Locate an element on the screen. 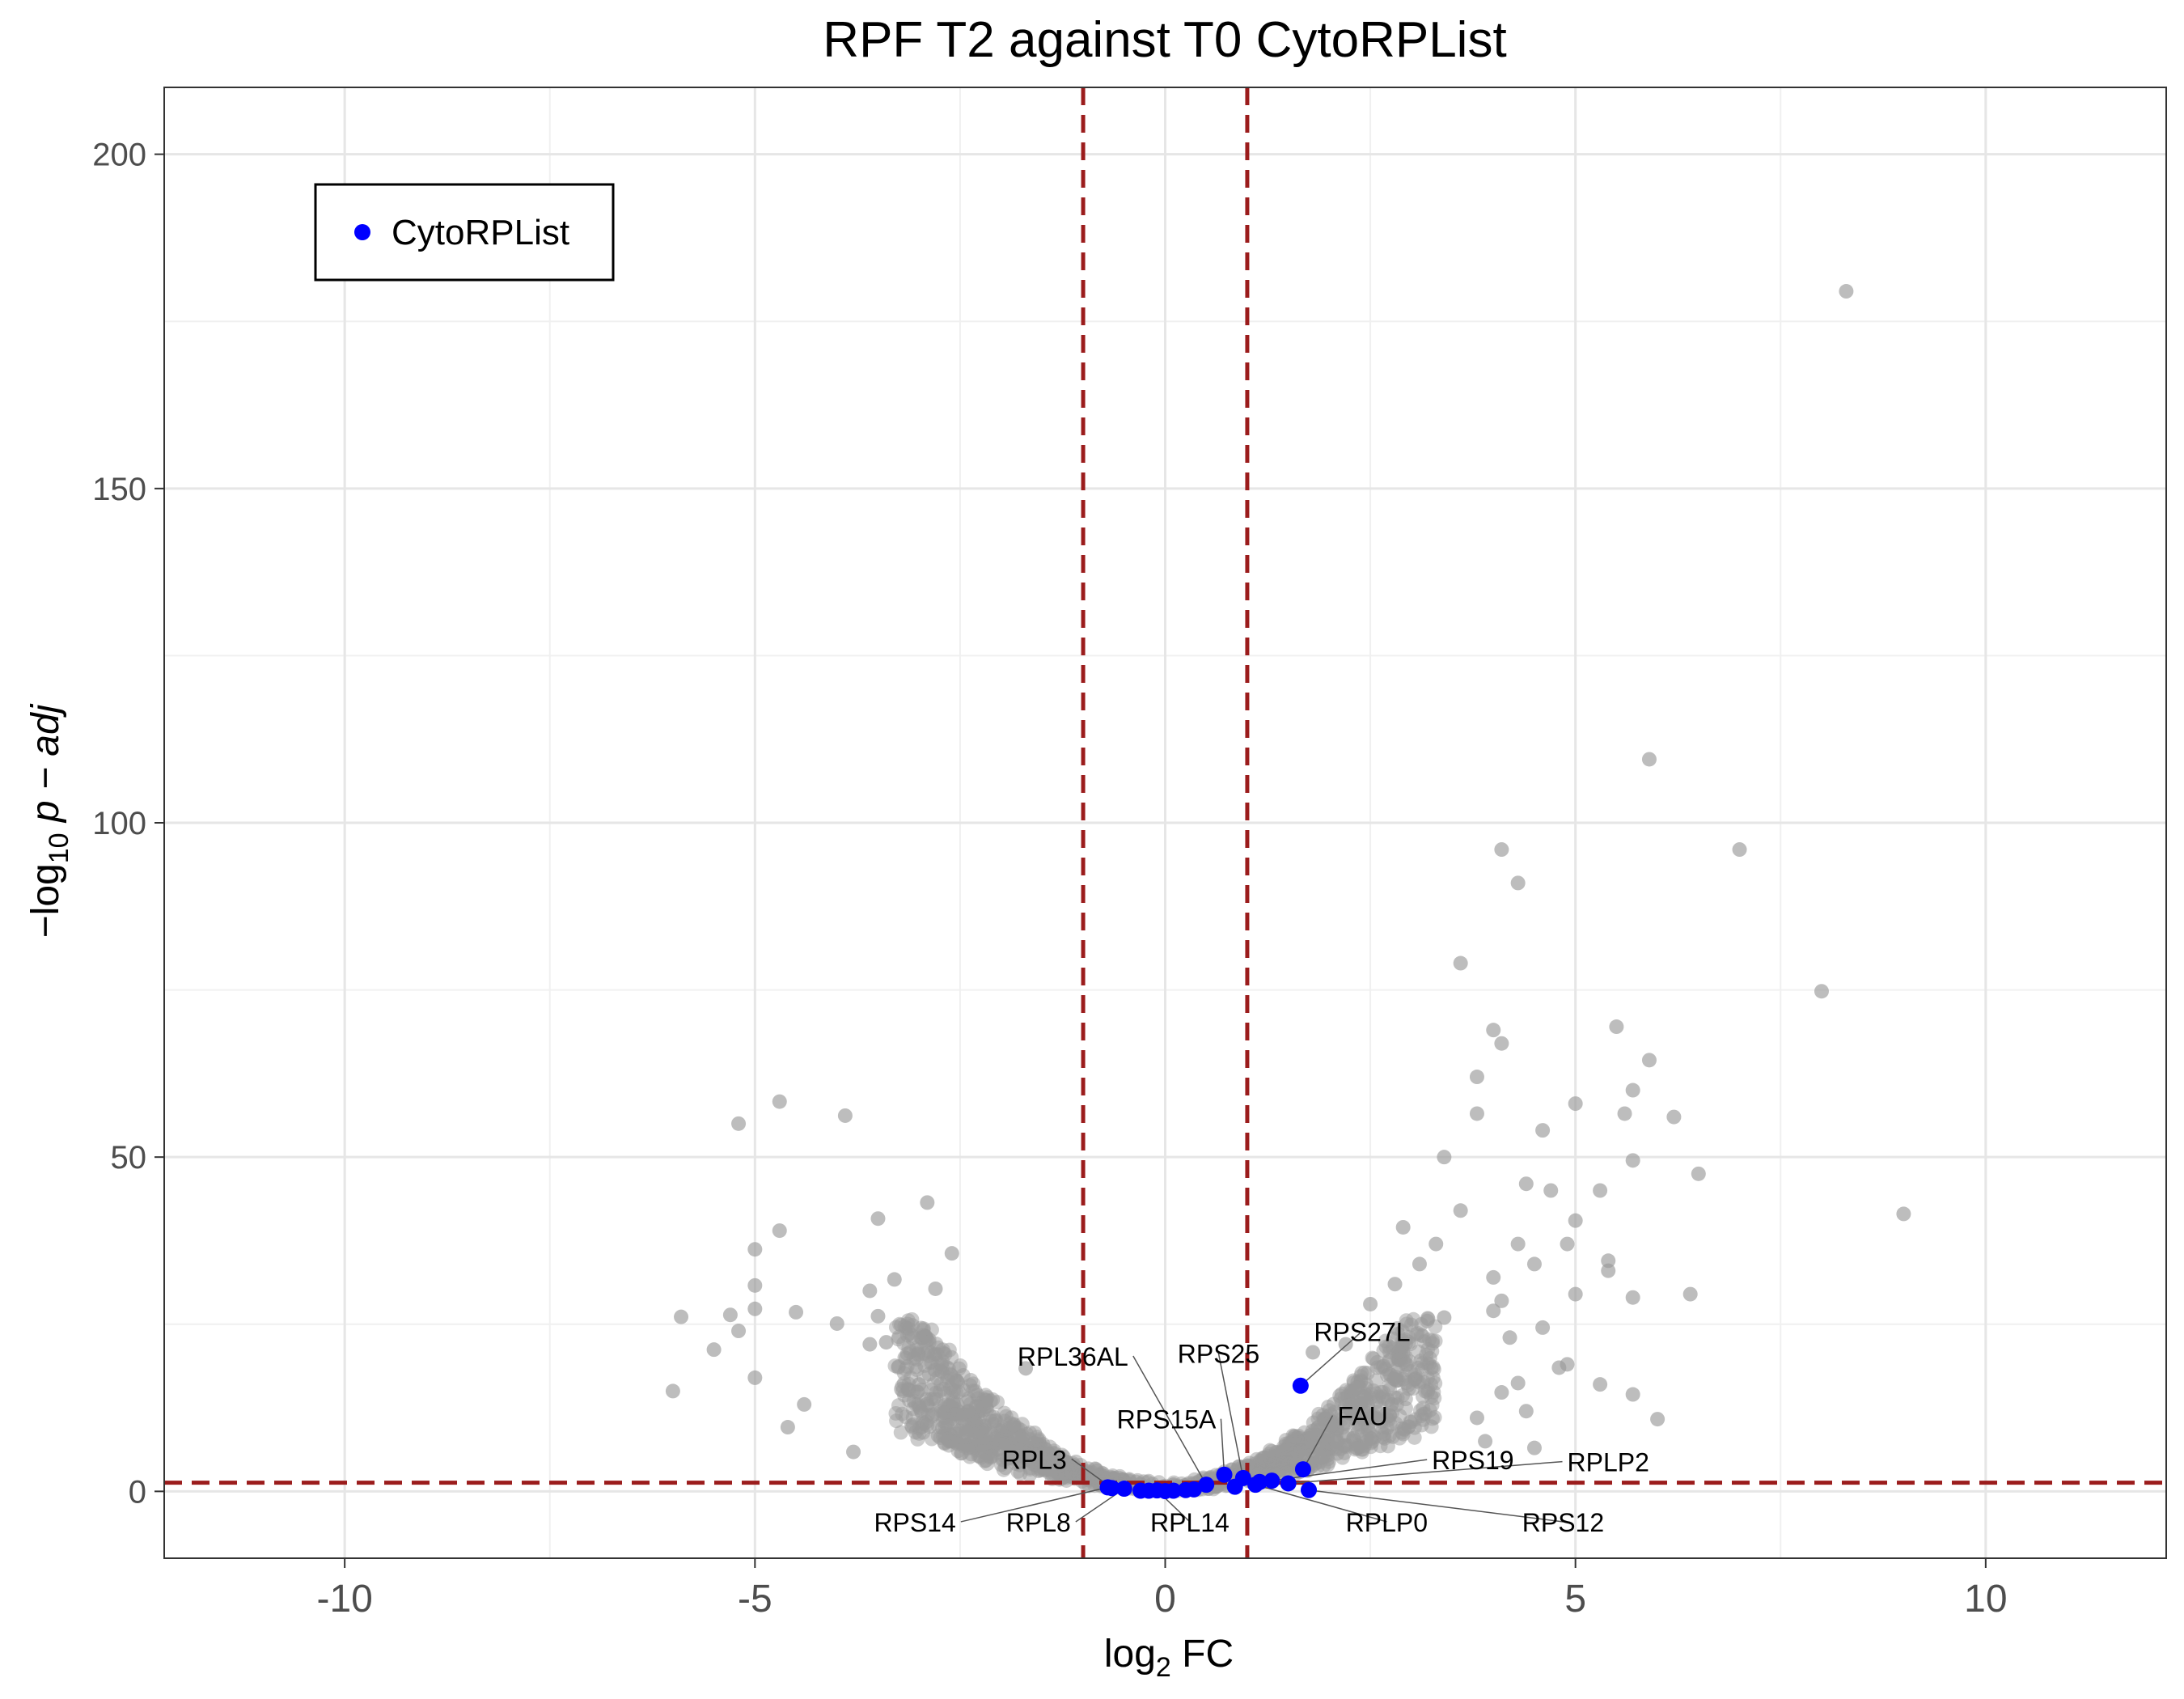 Image resolution: width=2184 pixels, height=1699 pixels. gene-label: RPS25 is located at coordinates (1218, 1354).